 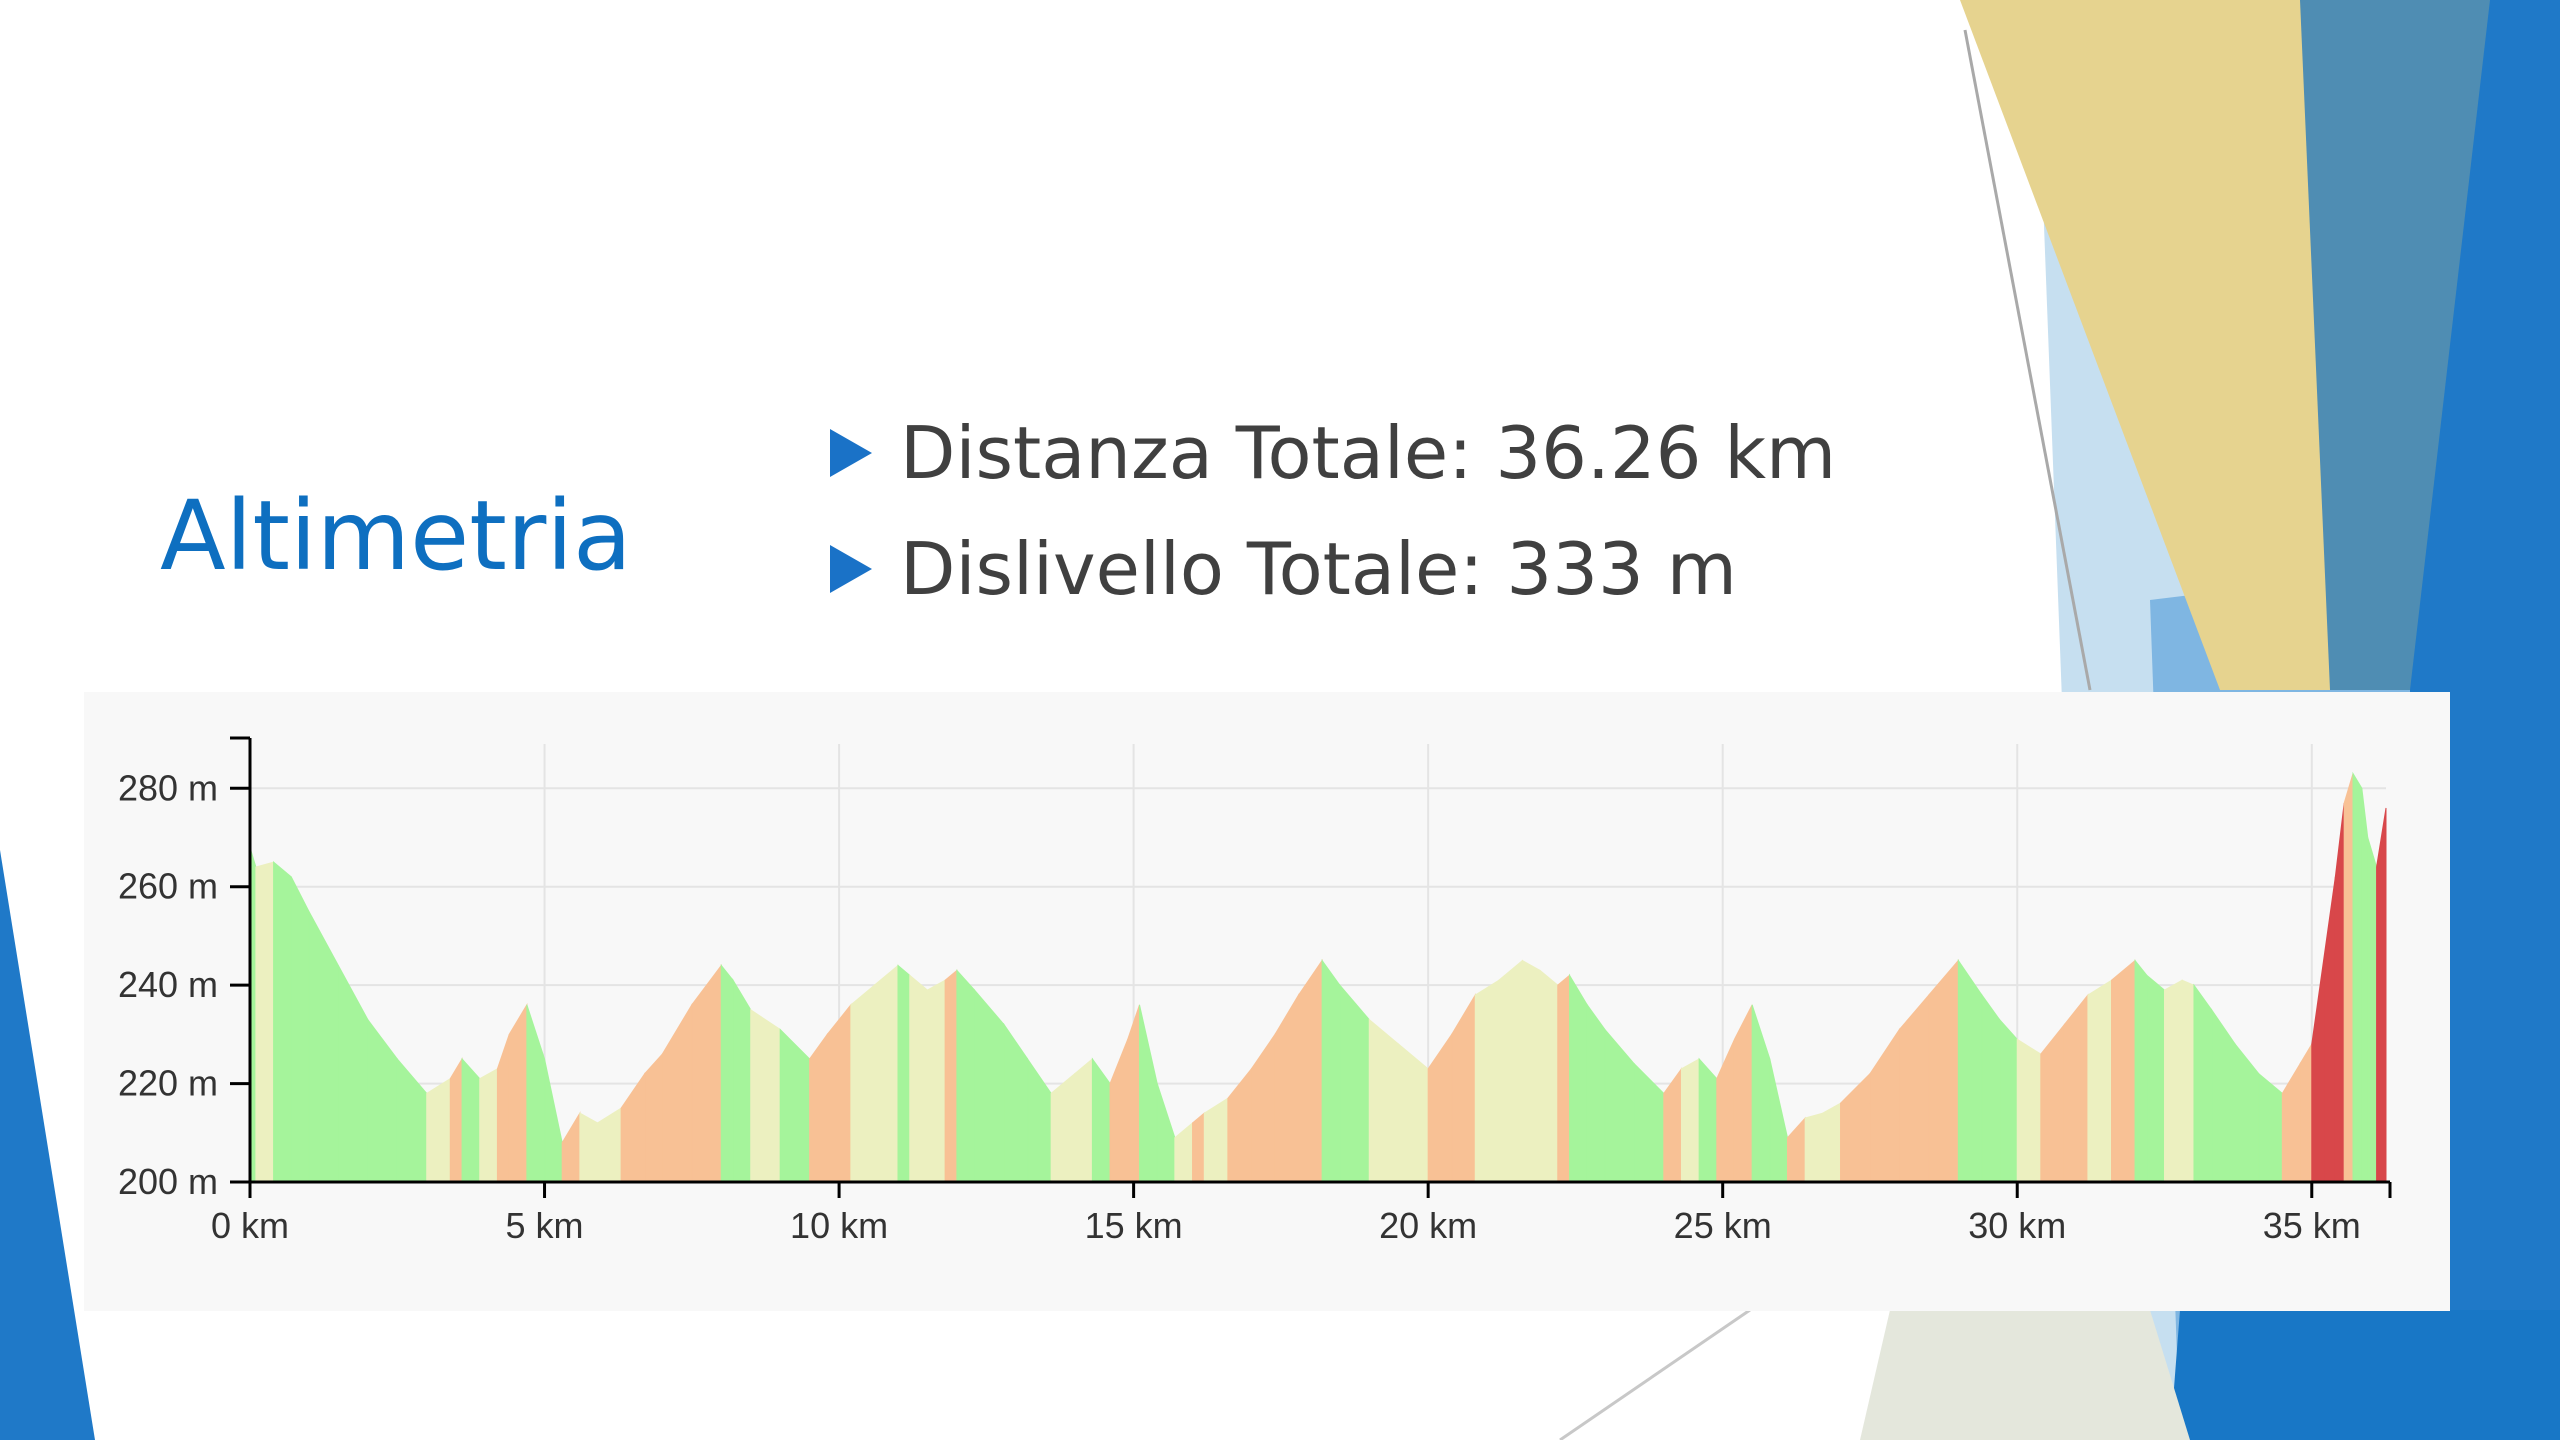 I want to click on gold-band, so click(x=2185, y=345).